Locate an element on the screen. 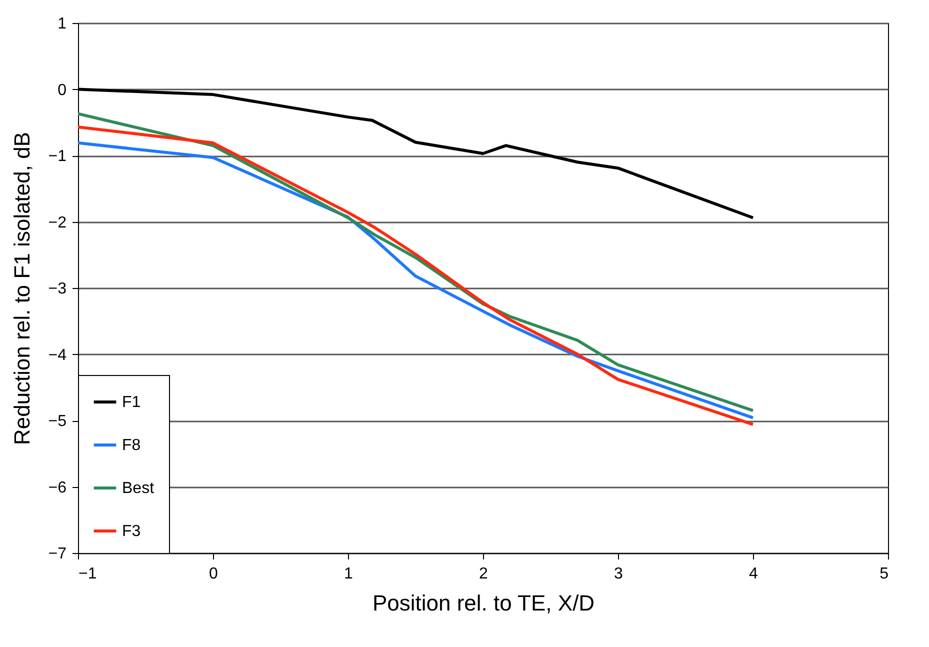 The image size is (929, 647). x-tick-label: 4 is located at coordinates (753, 574).